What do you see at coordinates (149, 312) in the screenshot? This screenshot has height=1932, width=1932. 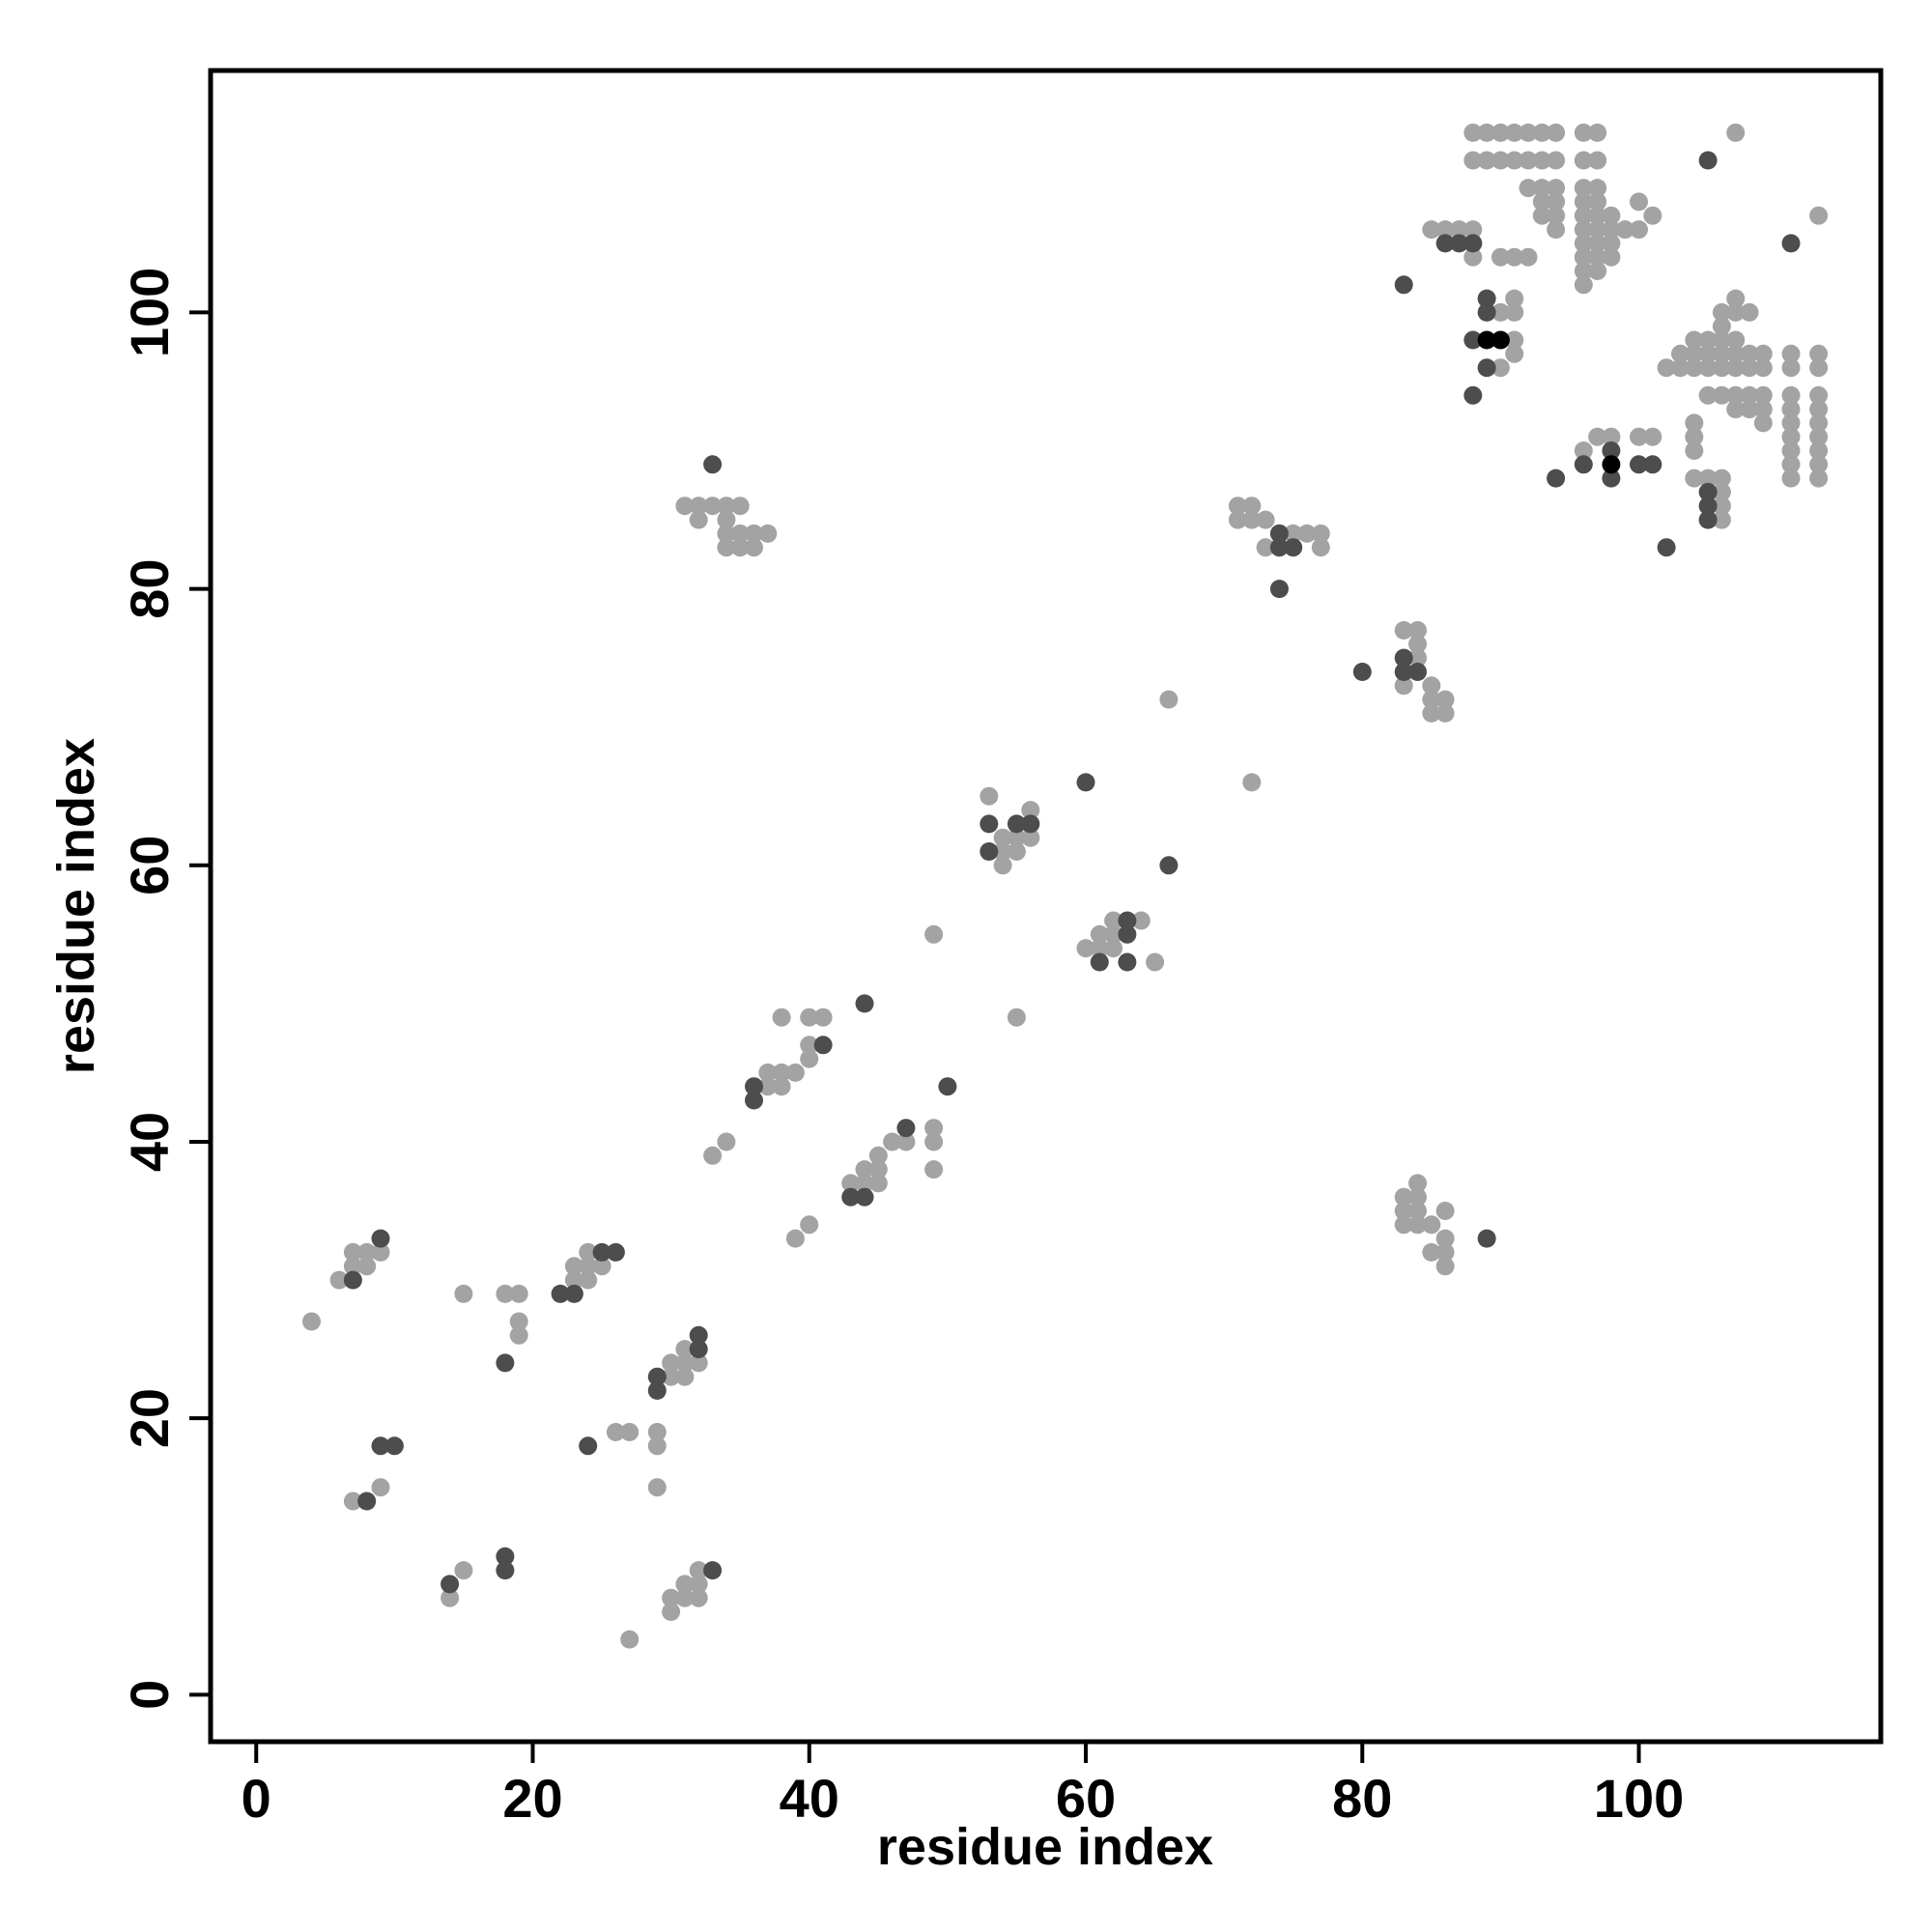 I see `y-tick-label: 100` at bounding box center [149, 312].